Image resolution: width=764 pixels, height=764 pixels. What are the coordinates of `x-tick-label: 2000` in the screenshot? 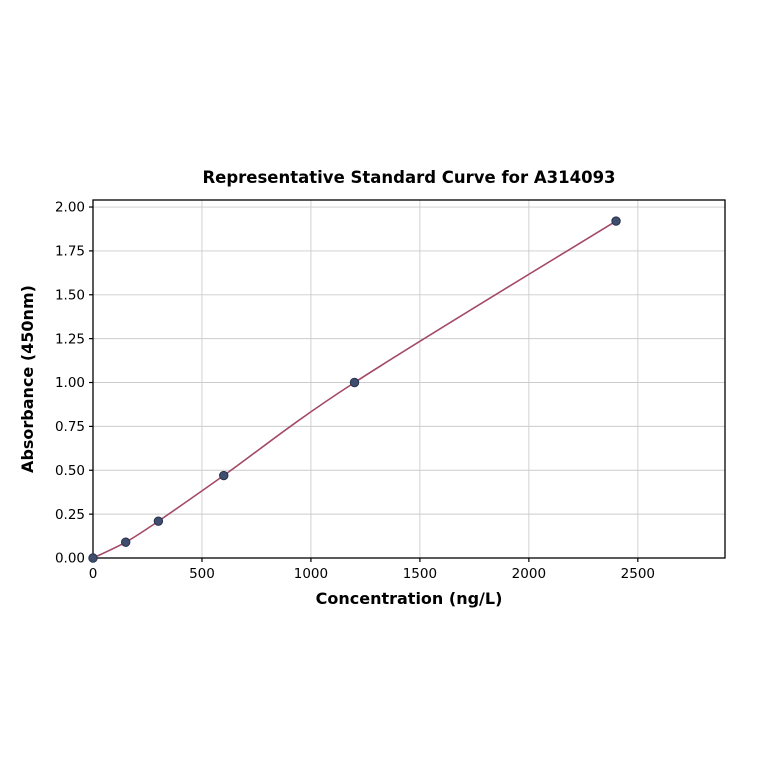 It's located at (529, 574).